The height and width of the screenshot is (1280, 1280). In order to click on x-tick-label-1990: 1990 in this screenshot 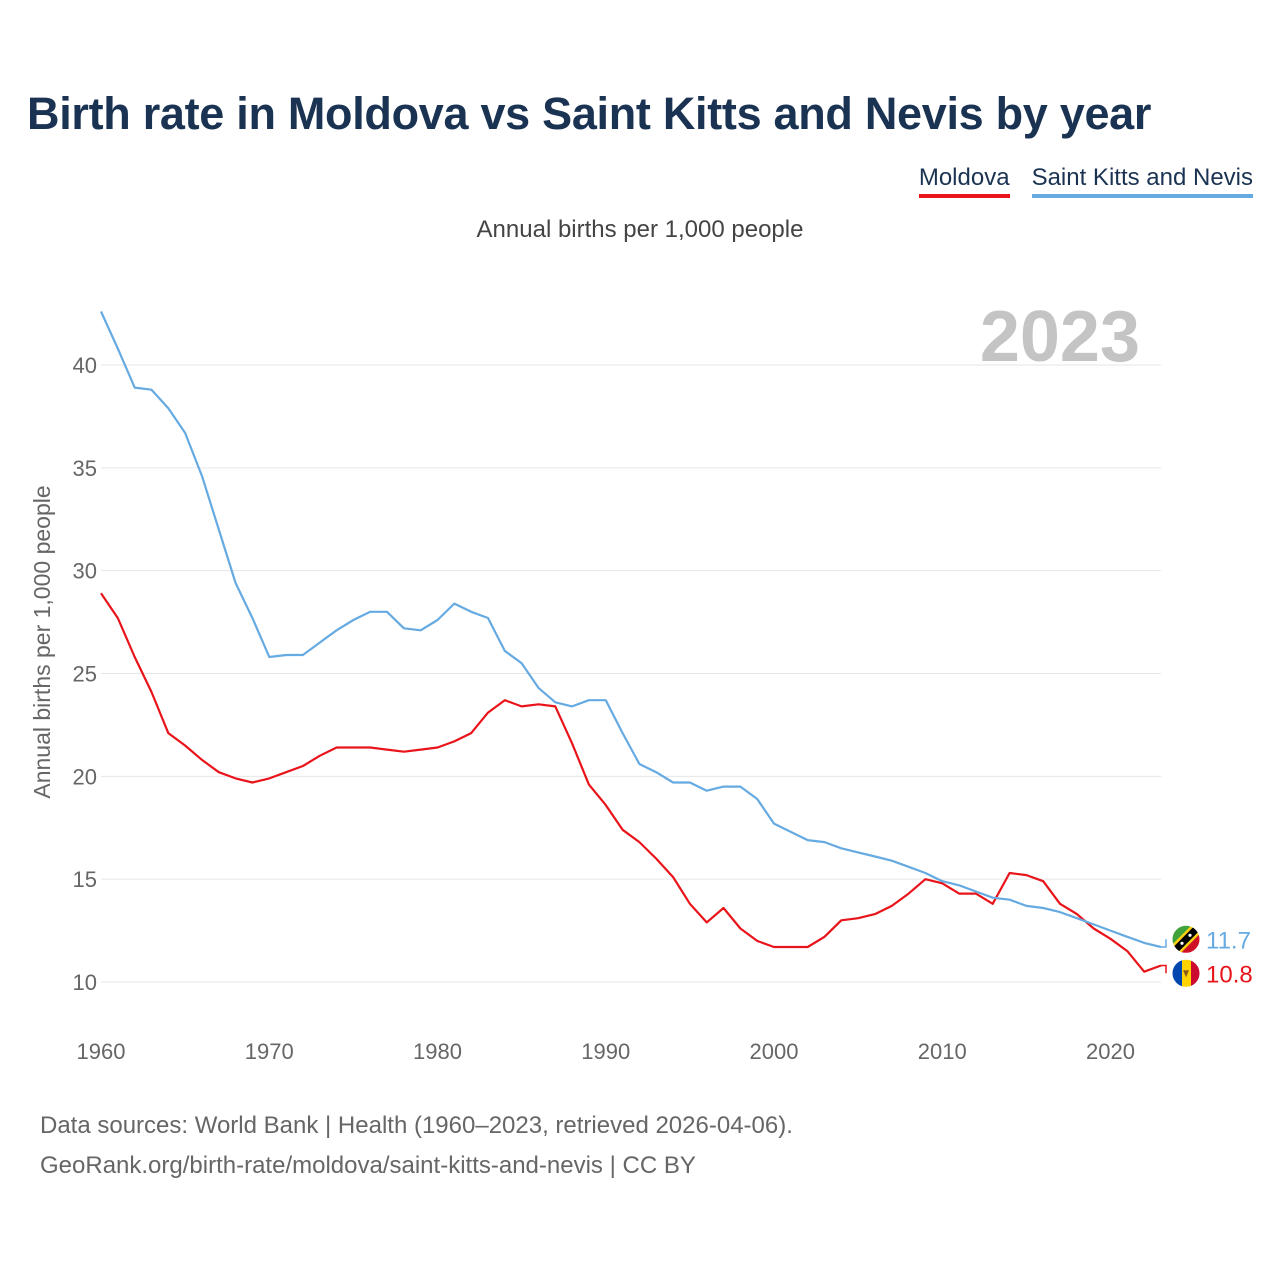, I will do `click(605, 1051)`.